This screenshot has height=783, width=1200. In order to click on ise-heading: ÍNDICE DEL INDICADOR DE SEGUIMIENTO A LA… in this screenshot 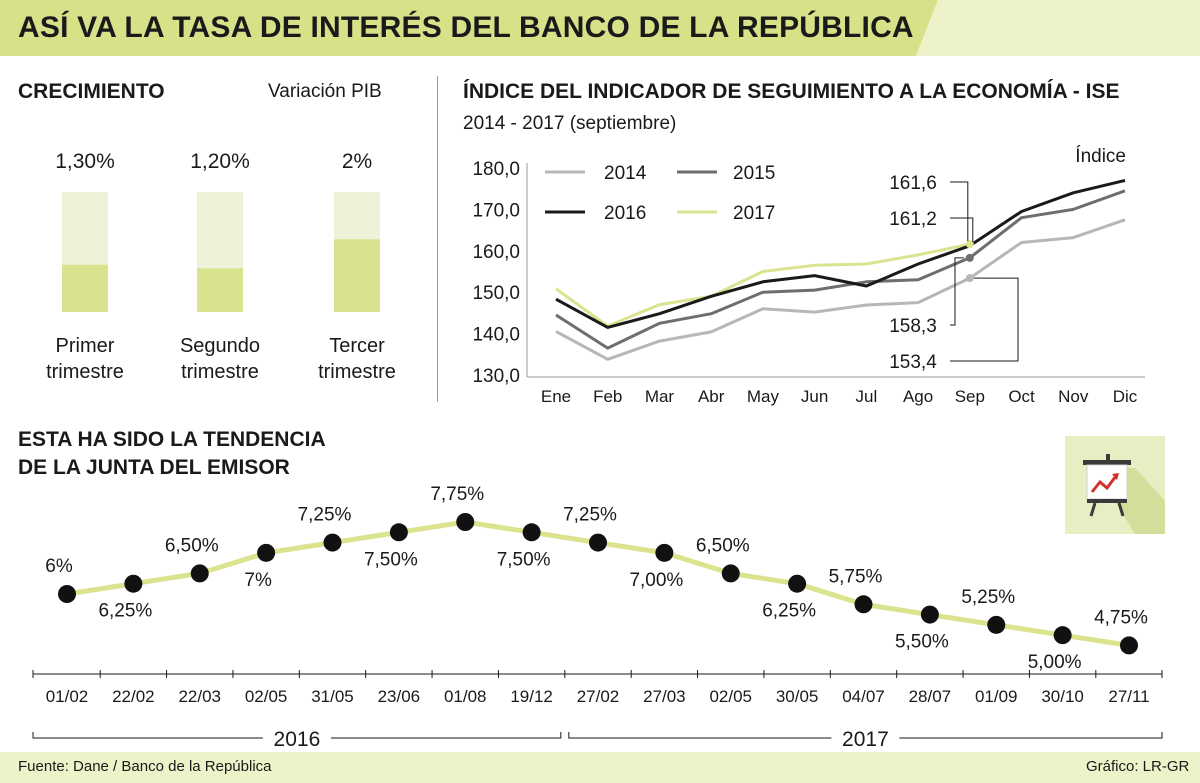, I will do `click(791, 91)`.